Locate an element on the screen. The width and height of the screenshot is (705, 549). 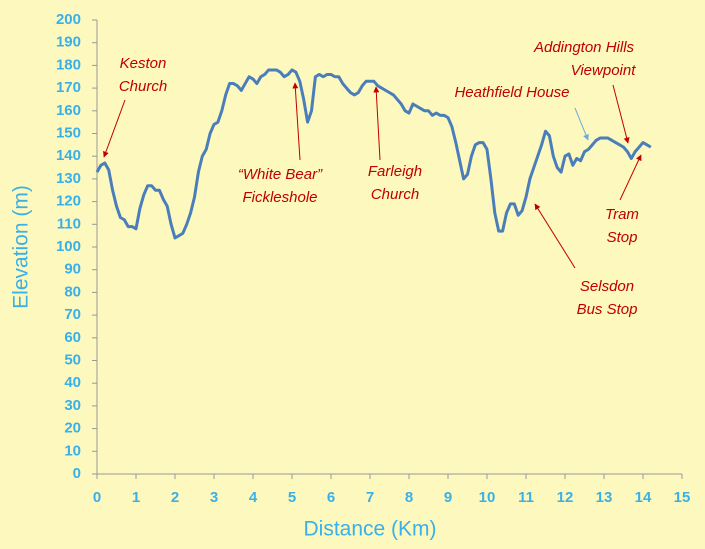
y-tick-label: 190 is located at coordinates (68, 42).